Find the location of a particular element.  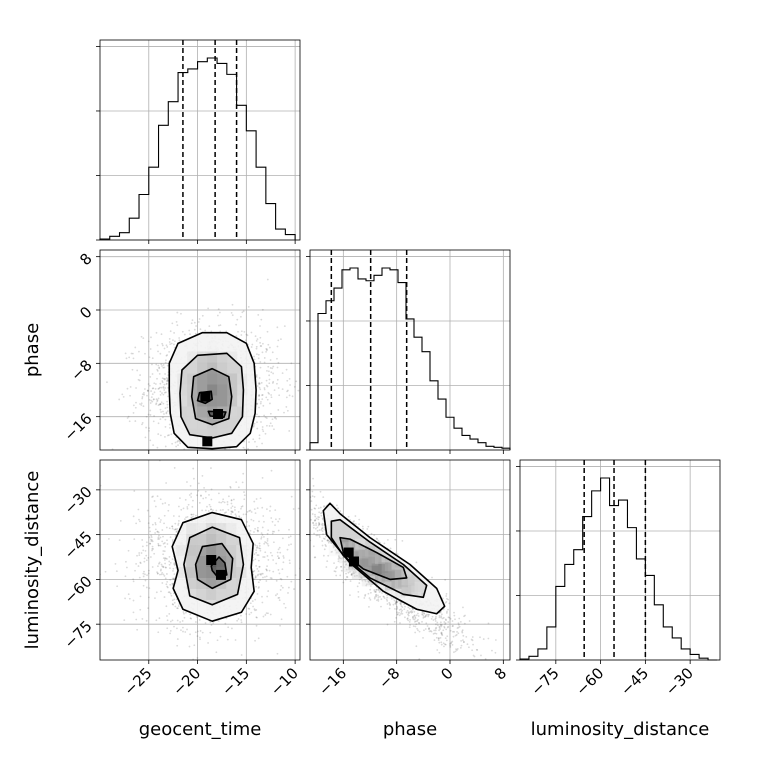

density-peak is located at coordinates (221, 575).